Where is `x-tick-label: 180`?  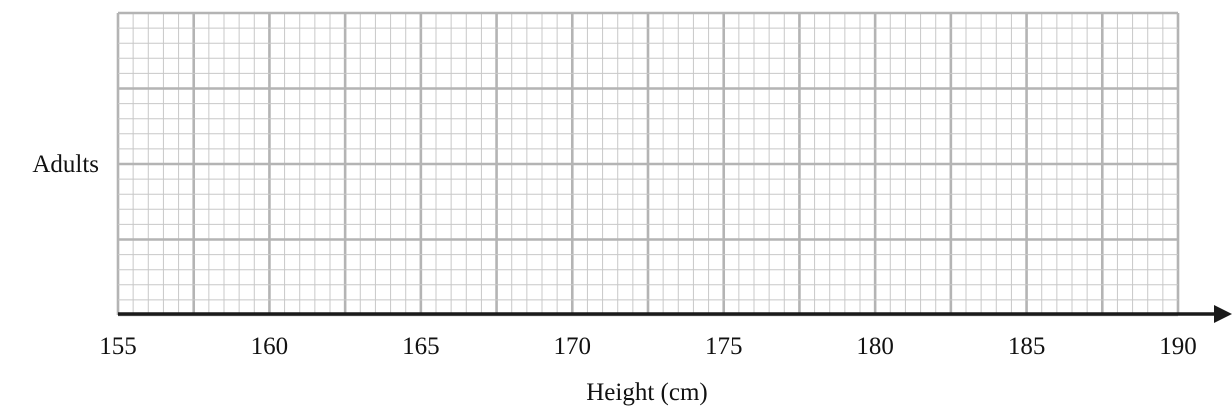
x-tick-label: 180 is located at coordinates (875, 346).